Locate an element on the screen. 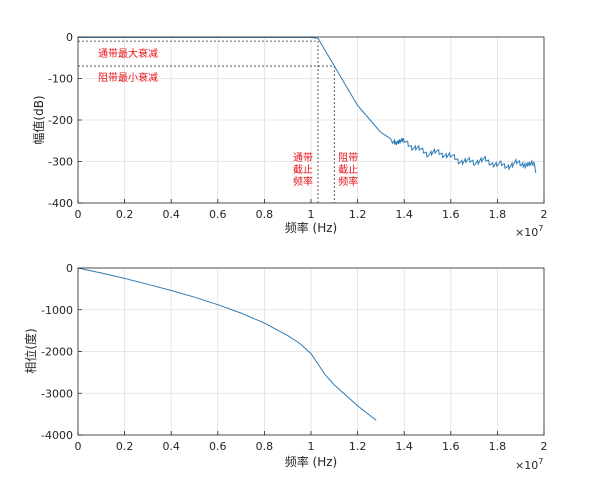 The height and width of the screenshot is (488, 600). y-tick-label: -100 is located at coordinates (60, 79).